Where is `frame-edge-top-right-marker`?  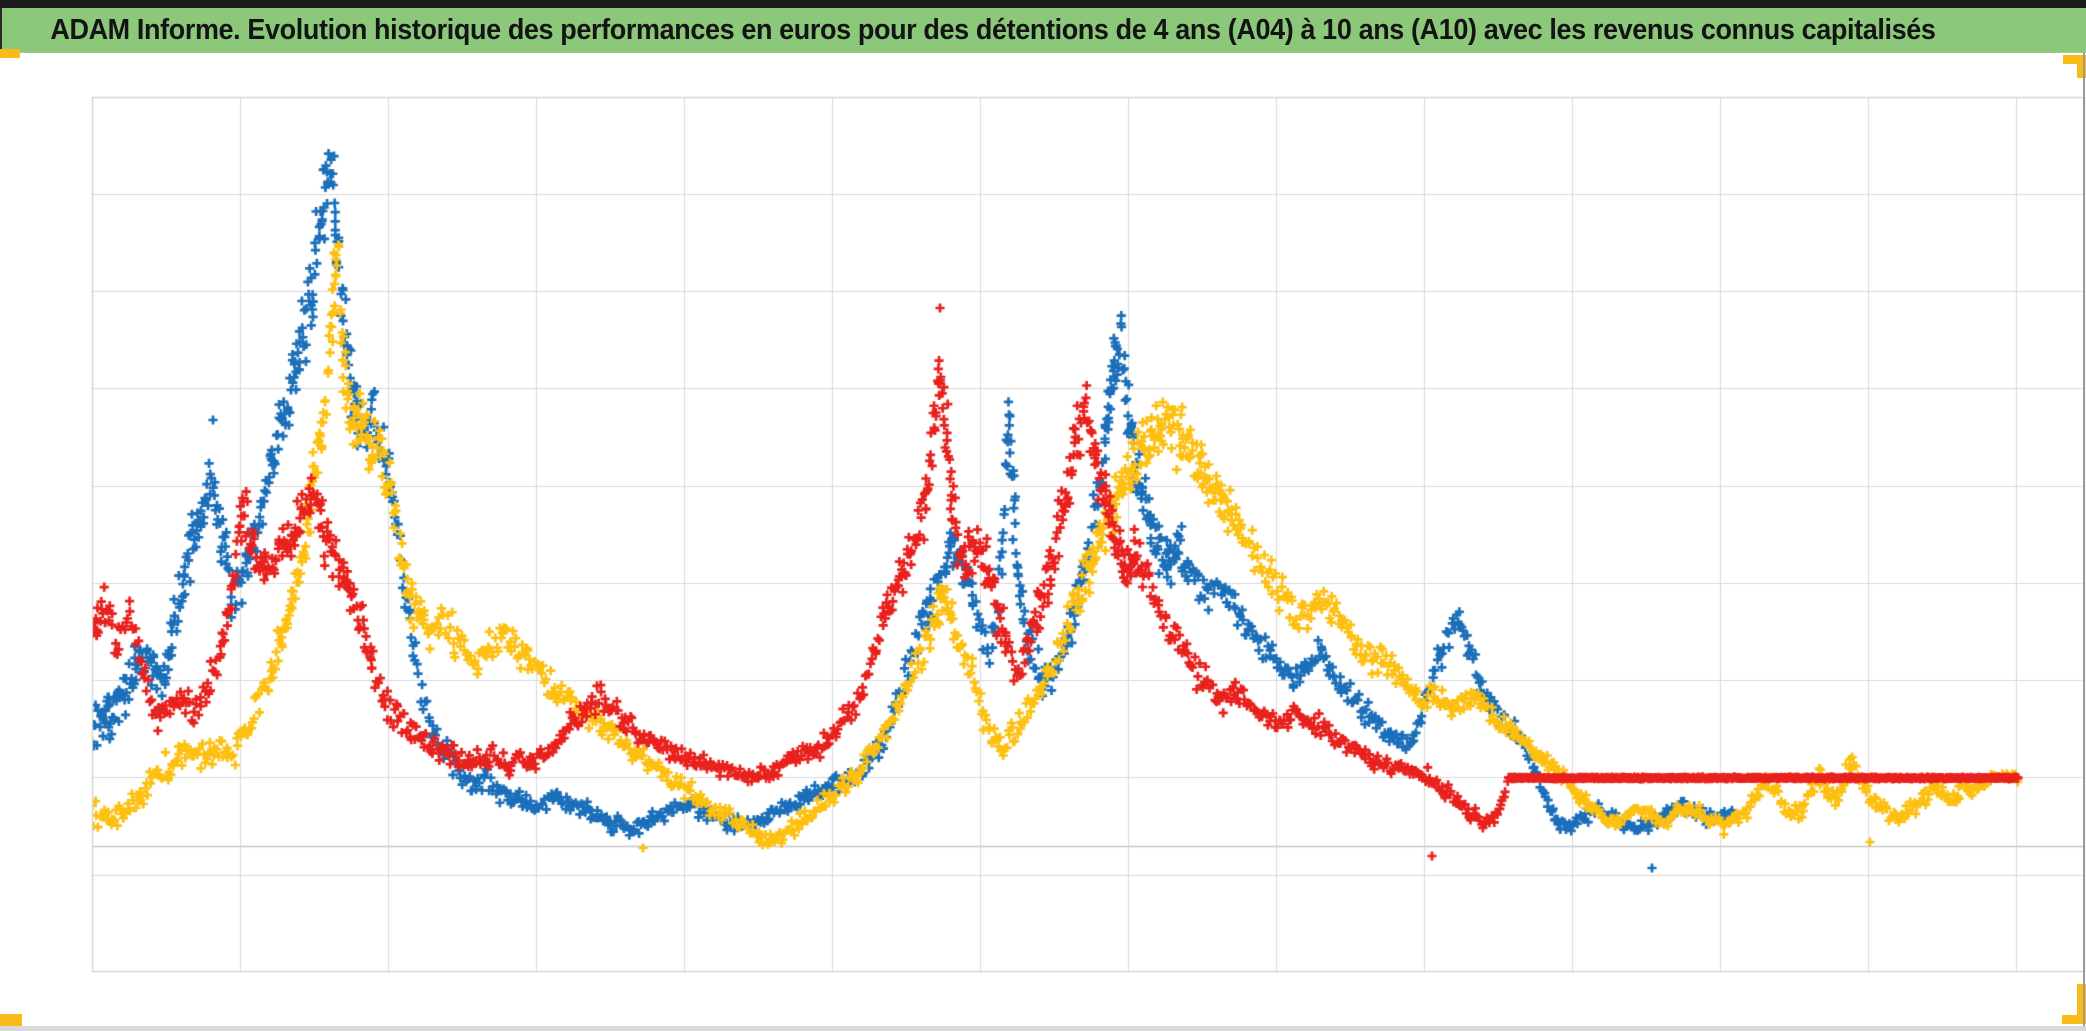 frame-edge-top-right-marker is located at coordinates (2081, 66).